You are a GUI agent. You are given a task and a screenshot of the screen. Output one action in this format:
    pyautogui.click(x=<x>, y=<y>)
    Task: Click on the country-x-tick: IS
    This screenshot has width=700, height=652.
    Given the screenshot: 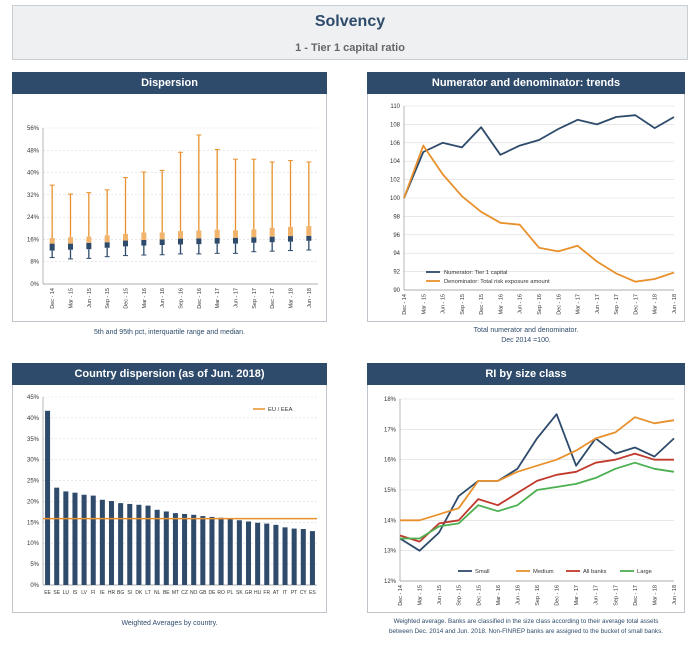 What is the action you would take?
    pyautogui.click(x=75, y=593)
    